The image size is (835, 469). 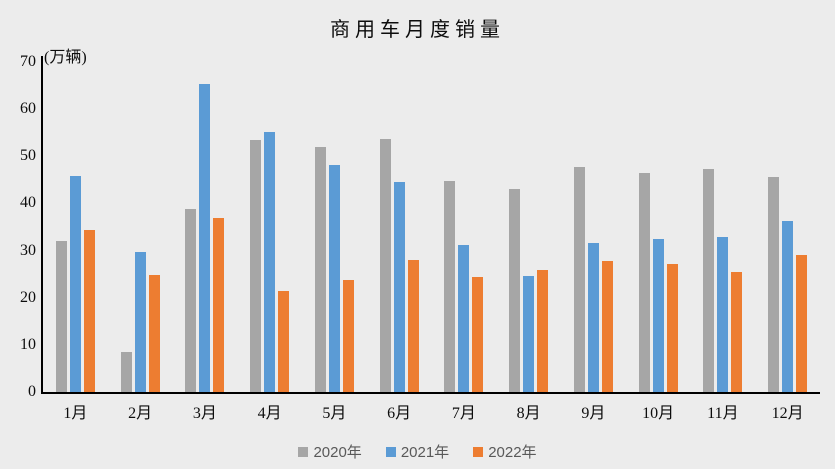 What do you see at coordinates (284, 341) in the screenshot?
I see `bar-2022年-4月` at bounding box center [284, 341].